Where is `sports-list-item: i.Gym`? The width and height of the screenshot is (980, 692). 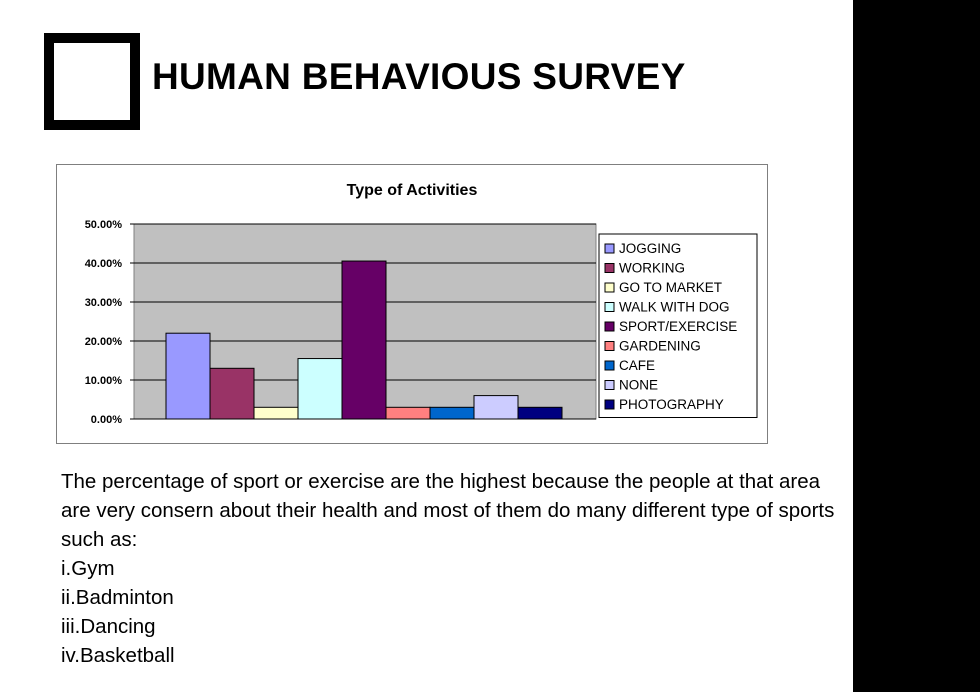 sports-list-item: i.Gym is located at coordinates (88, 568).